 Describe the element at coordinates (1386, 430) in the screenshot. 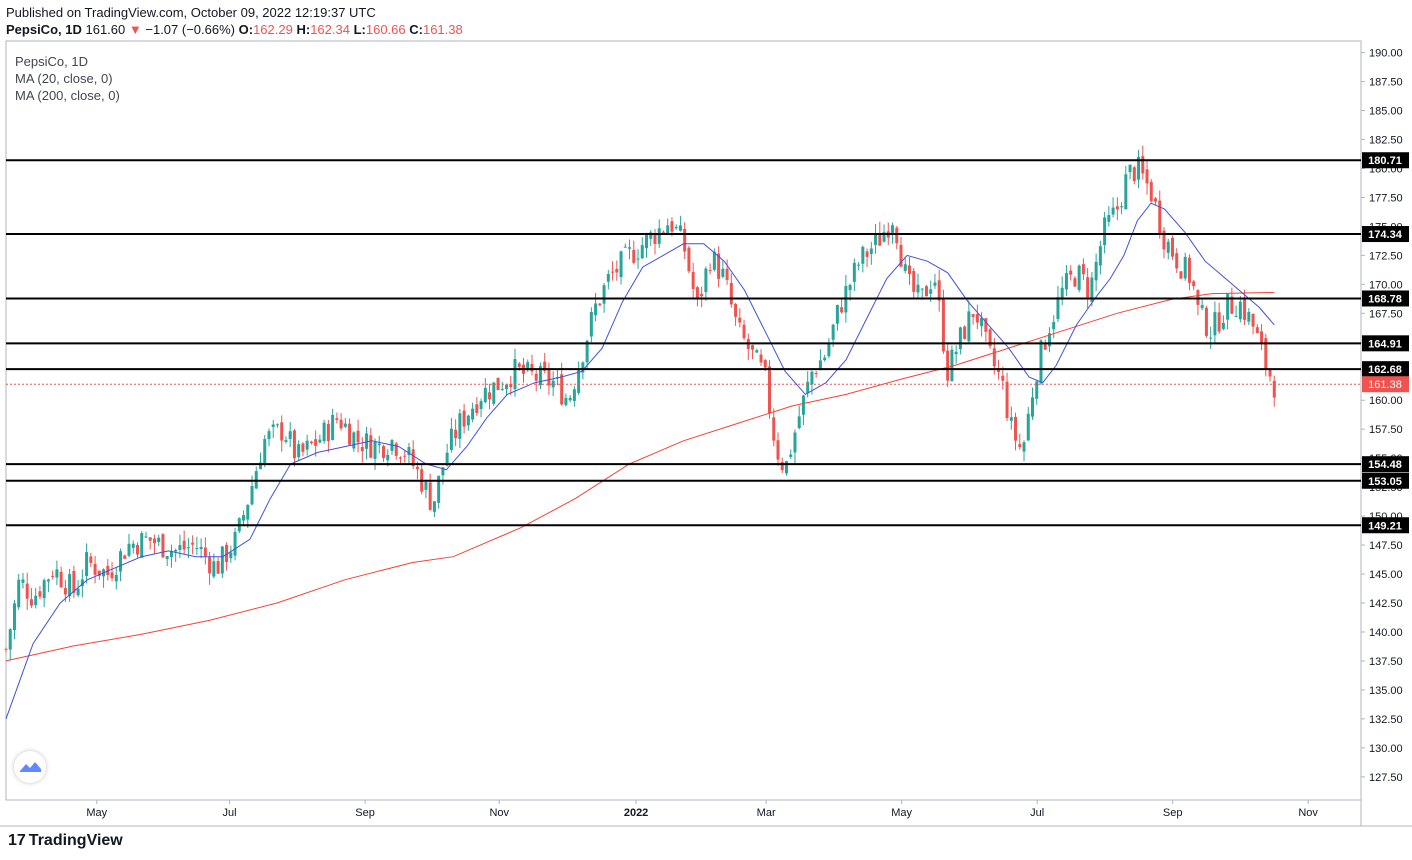

I see `y-tick-label: 157.50` at that location.